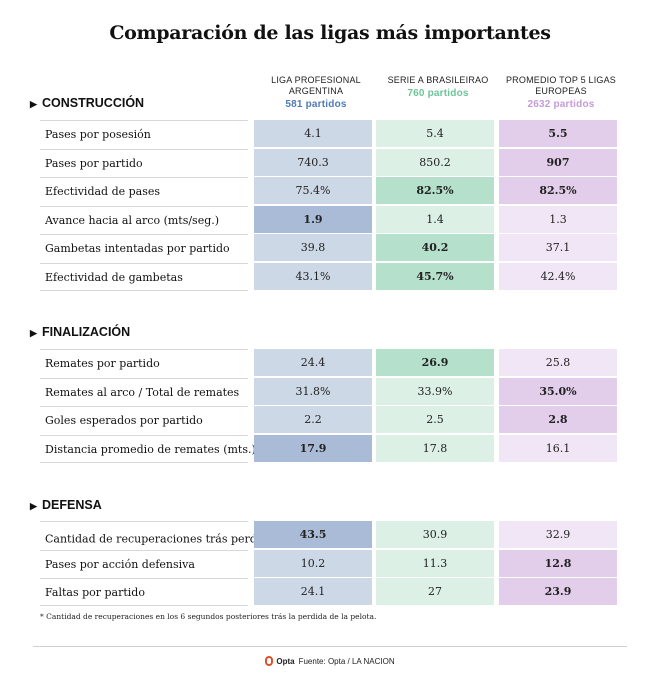  Describe the element at coordinates (435, 190) in the screenshot. I see `value-cell-brasil: 82.5%` at that location.